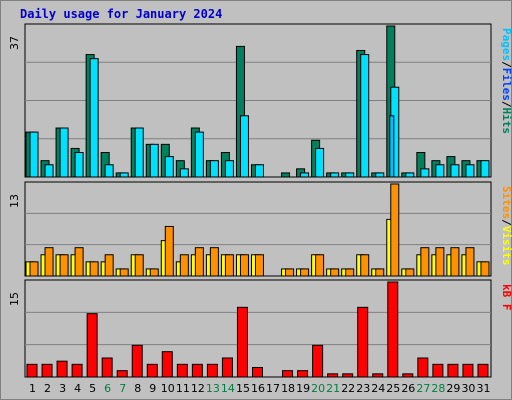 Image resolution: width=512 pixels, height=400 pixels. Describe the element at coordinates (333, 388) in the screenshot. I see `x-tick-label: 21` at that location.